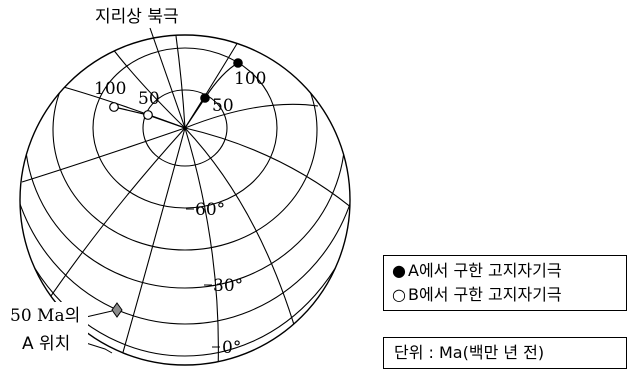 This screenshot has height=373, width=634. What do you see at coordinates (137, 17) in the screenshot?
I see `pole-label: 지리상 북극` at bounding box center [137, 17].